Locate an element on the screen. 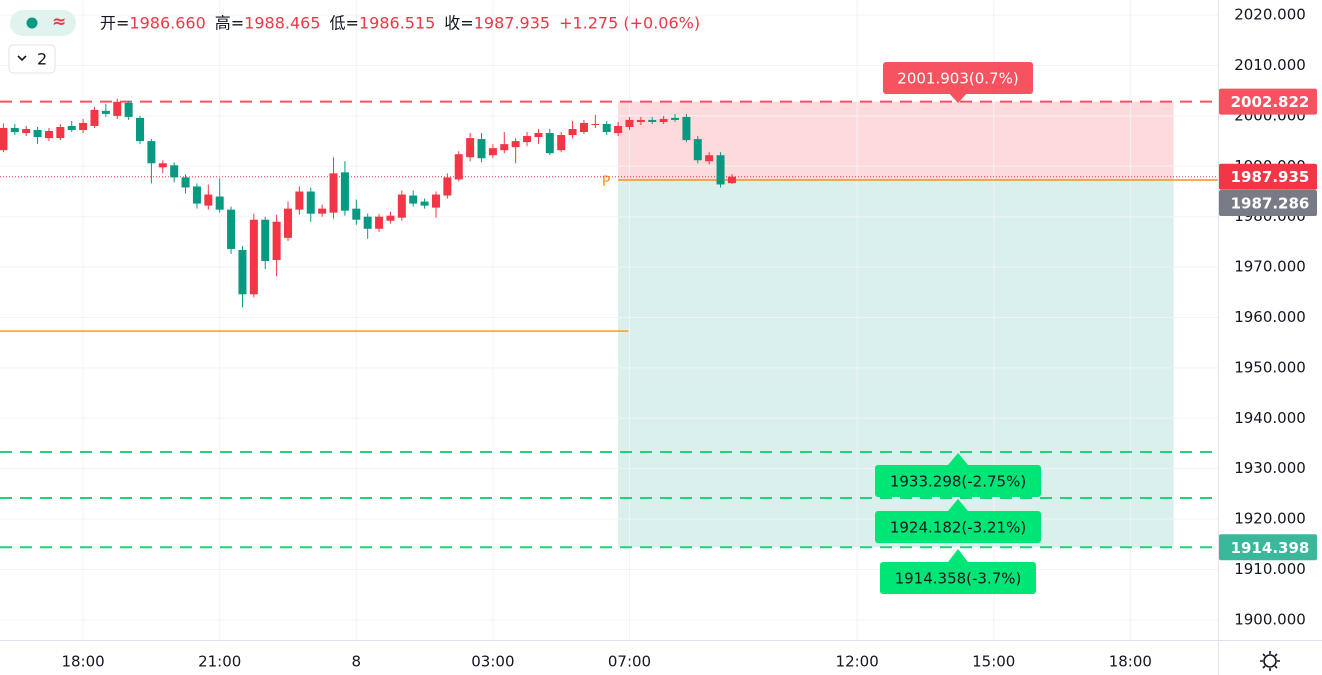  price-badge-label: 1987.935 is located at coordinates (1270, 177).